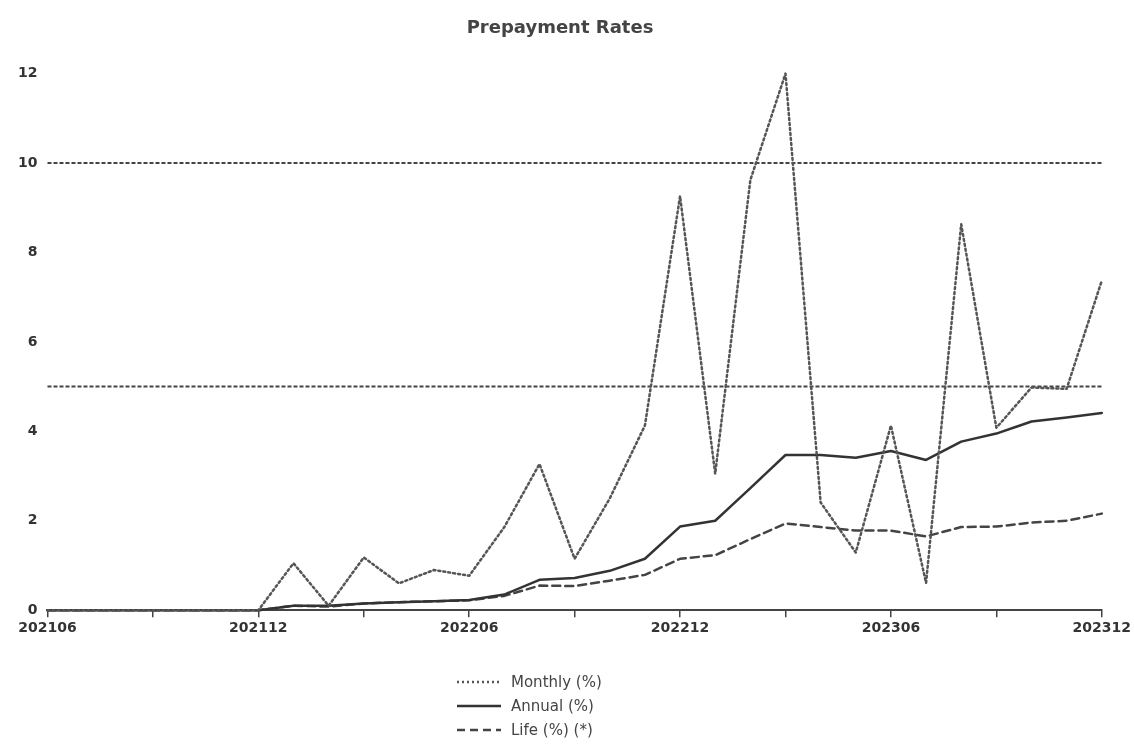  Describe the element at coordinates (32, 429) in the screenshot. I see `y-tick-label: 4` at that location.